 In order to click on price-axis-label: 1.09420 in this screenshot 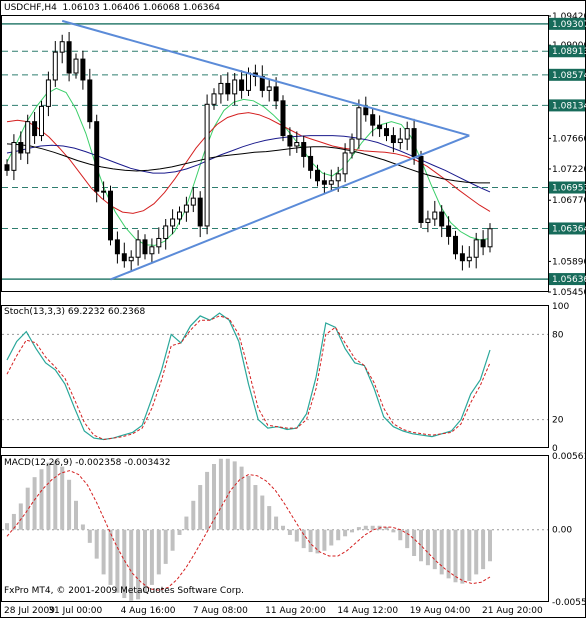, I will do `click(569, 17)`.